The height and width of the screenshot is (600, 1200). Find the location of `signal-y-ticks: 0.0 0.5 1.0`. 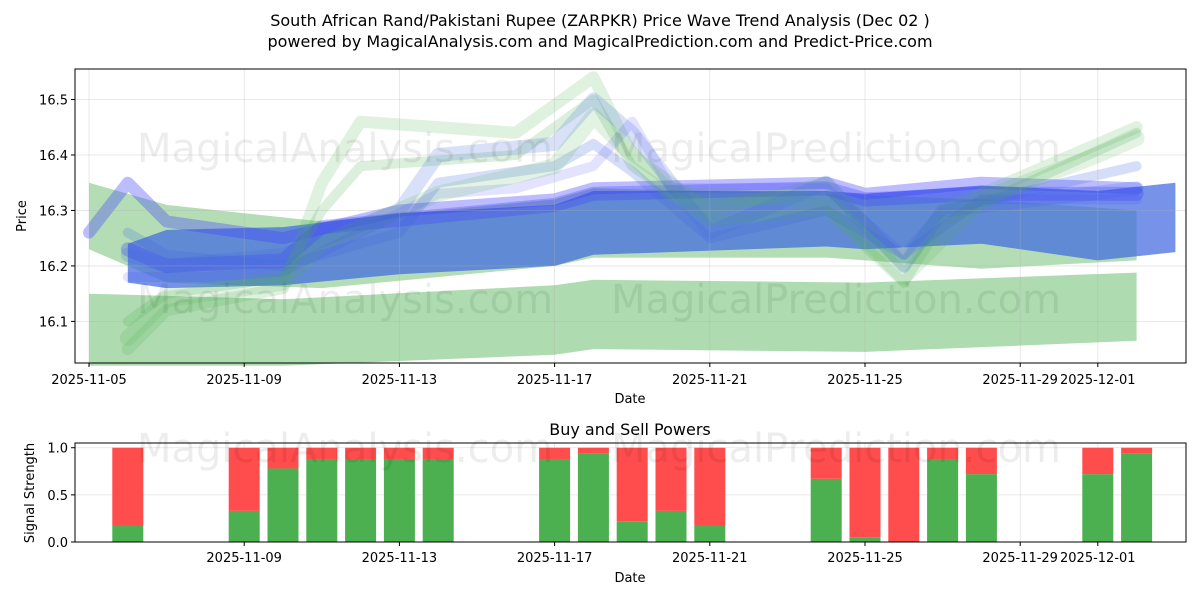

signal-y-ticks: 0.0 0.5 1.0 is located at coordinates (61, 496).